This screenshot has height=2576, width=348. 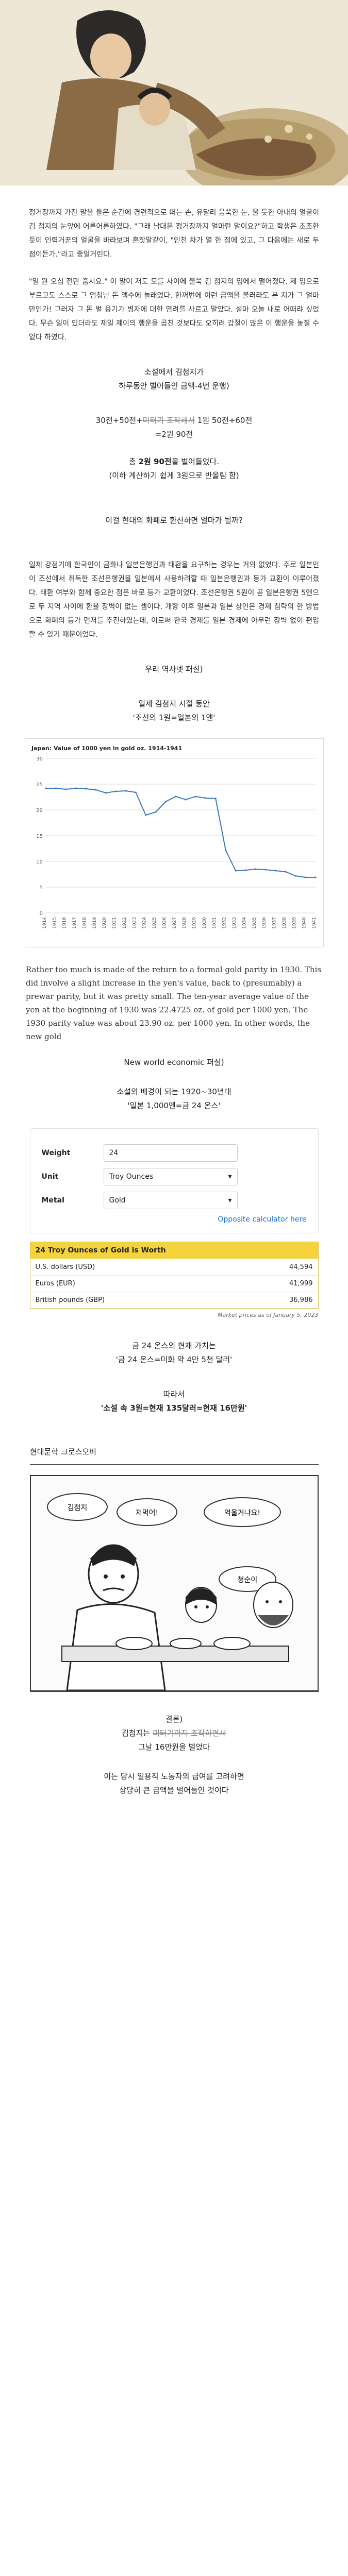 What do you see at coordinates (174, 669) in the screenshot?
I see `source-1: 우리 역사넷 퍼설)` at bounding box center [174, 669].